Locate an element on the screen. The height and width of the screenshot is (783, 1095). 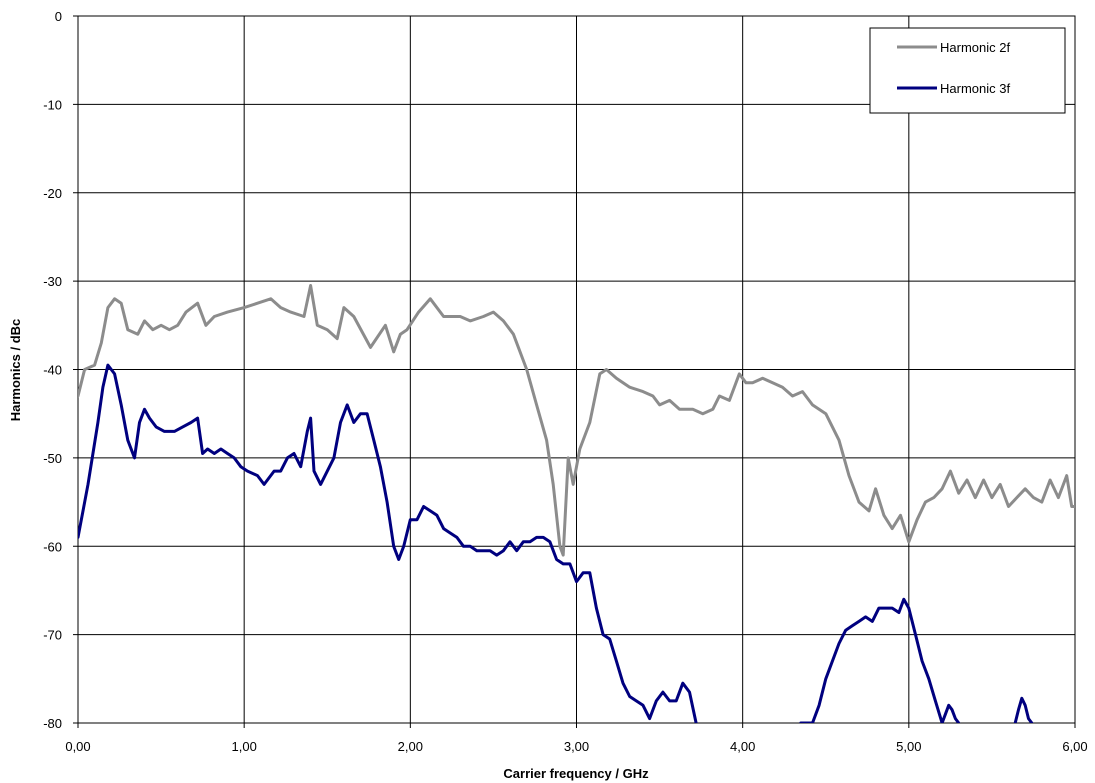
x-tick-label: 6,00 is located at coordinates (1074, 746).